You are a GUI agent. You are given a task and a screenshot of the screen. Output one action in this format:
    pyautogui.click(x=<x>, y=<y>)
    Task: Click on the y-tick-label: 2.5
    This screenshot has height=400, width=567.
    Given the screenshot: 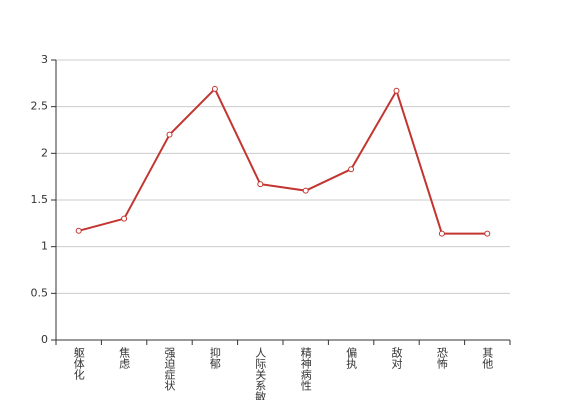 What is the action you would take?
    pyautogui.click(x=40, y=106)
    